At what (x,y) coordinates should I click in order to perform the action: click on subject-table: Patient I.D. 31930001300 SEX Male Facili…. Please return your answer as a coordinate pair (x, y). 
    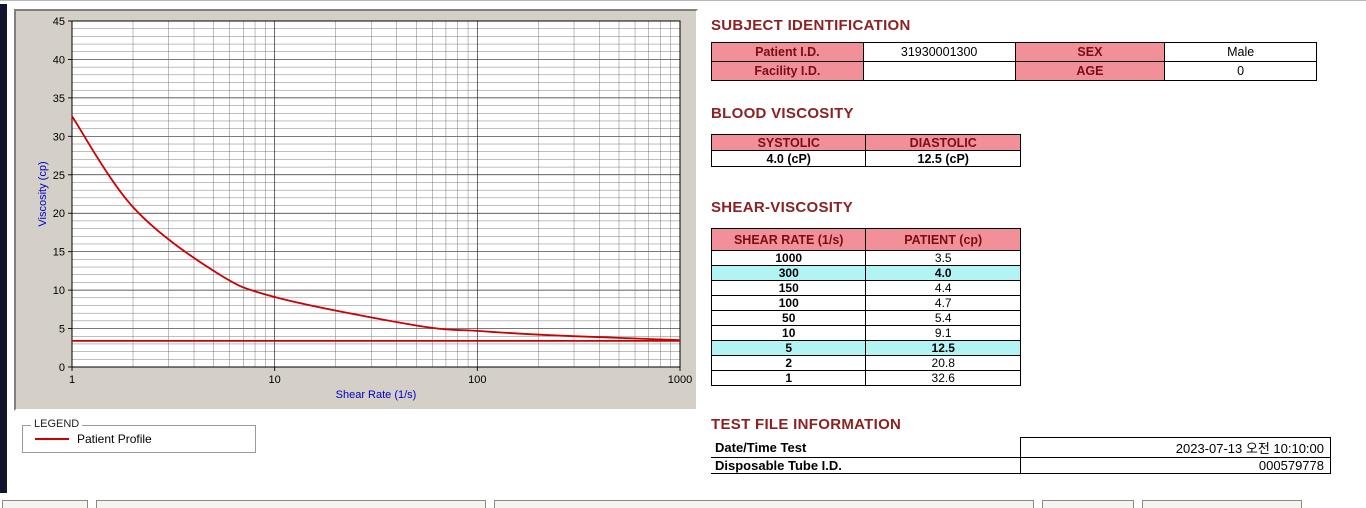
    Looking at the image, I should click on (1014, 61).